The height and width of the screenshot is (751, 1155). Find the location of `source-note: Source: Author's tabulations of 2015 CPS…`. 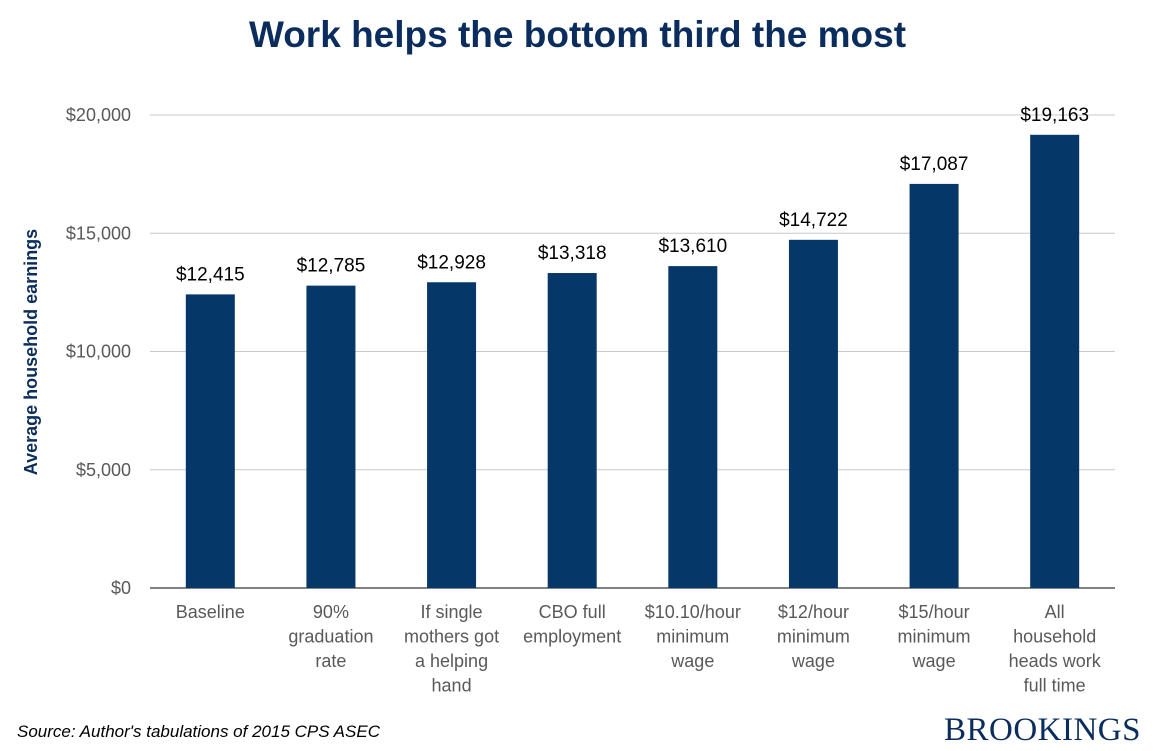

source-note: Source: Author's tabulations of 2015 CPS… is located at coordinates (198, 731).